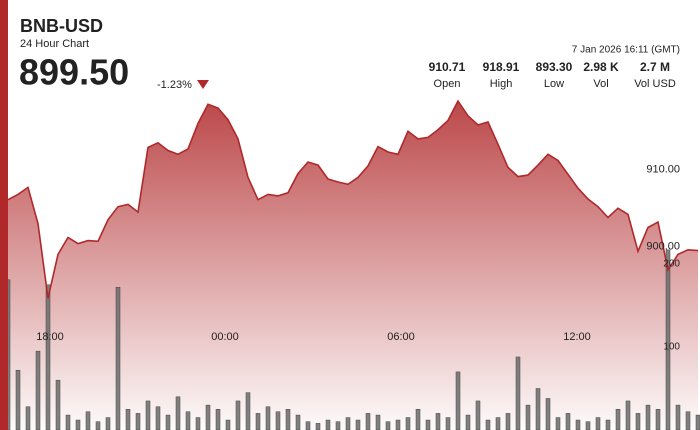  What do you see at coordinates (554, 84) in the screenshot?
I see `stat-label: Low` at bounding box center [554, 84].